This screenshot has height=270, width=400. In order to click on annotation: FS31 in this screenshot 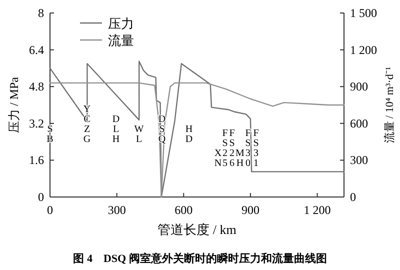, I will do `click(256, 148)`.